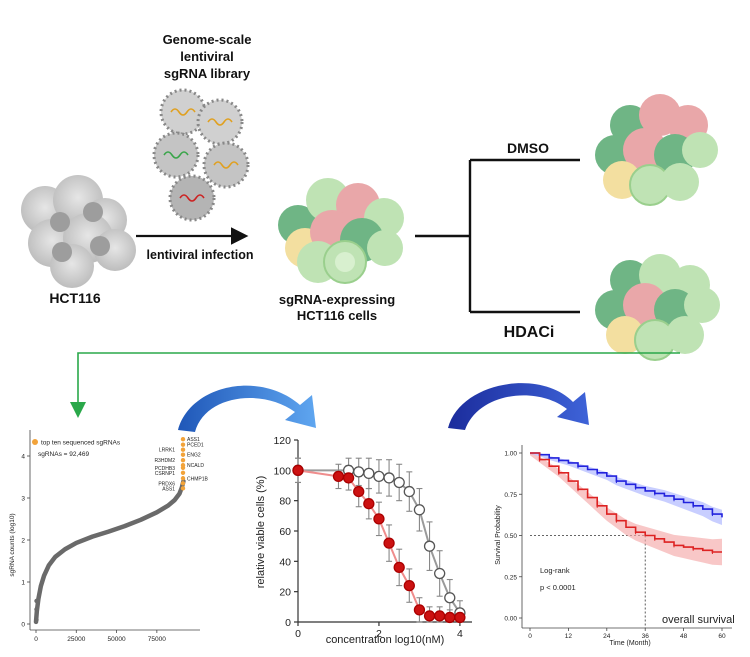 The height and width of the screenshot is (657, 750). Describe the element at coordinates (341, 231) in the screenshot. I see `sgrna-expressing-cell-cluster` at that location.